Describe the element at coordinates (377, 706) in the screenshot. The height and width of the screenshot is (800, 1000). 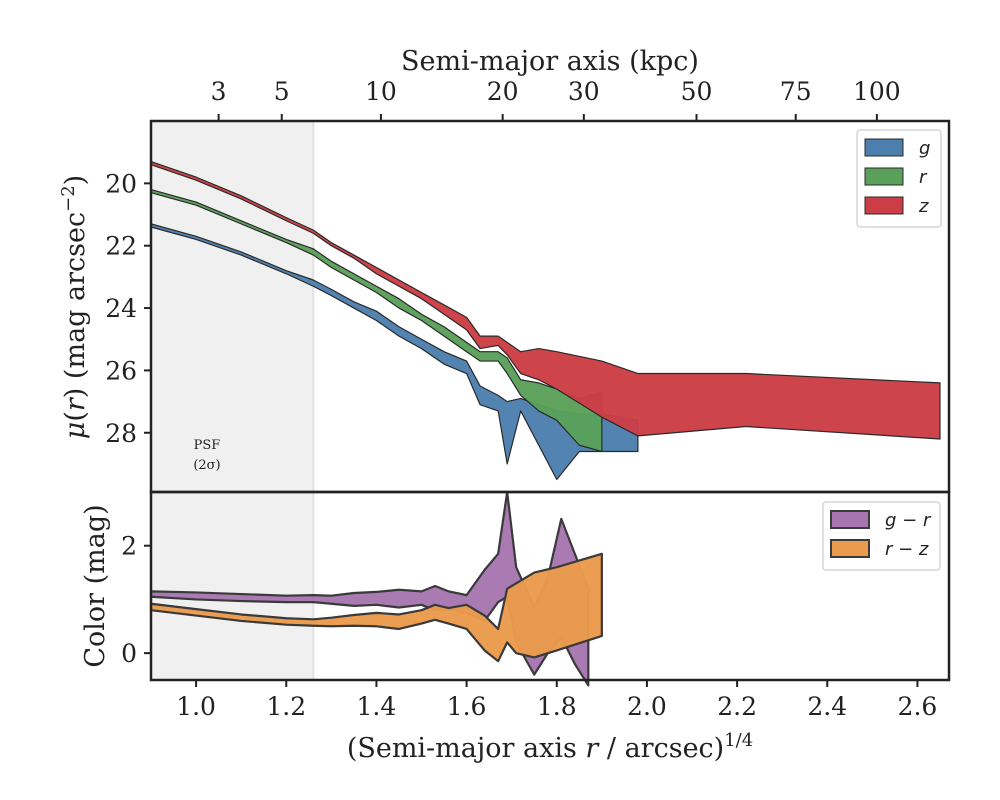
I see `x-tick-label: 1.4` at that location.